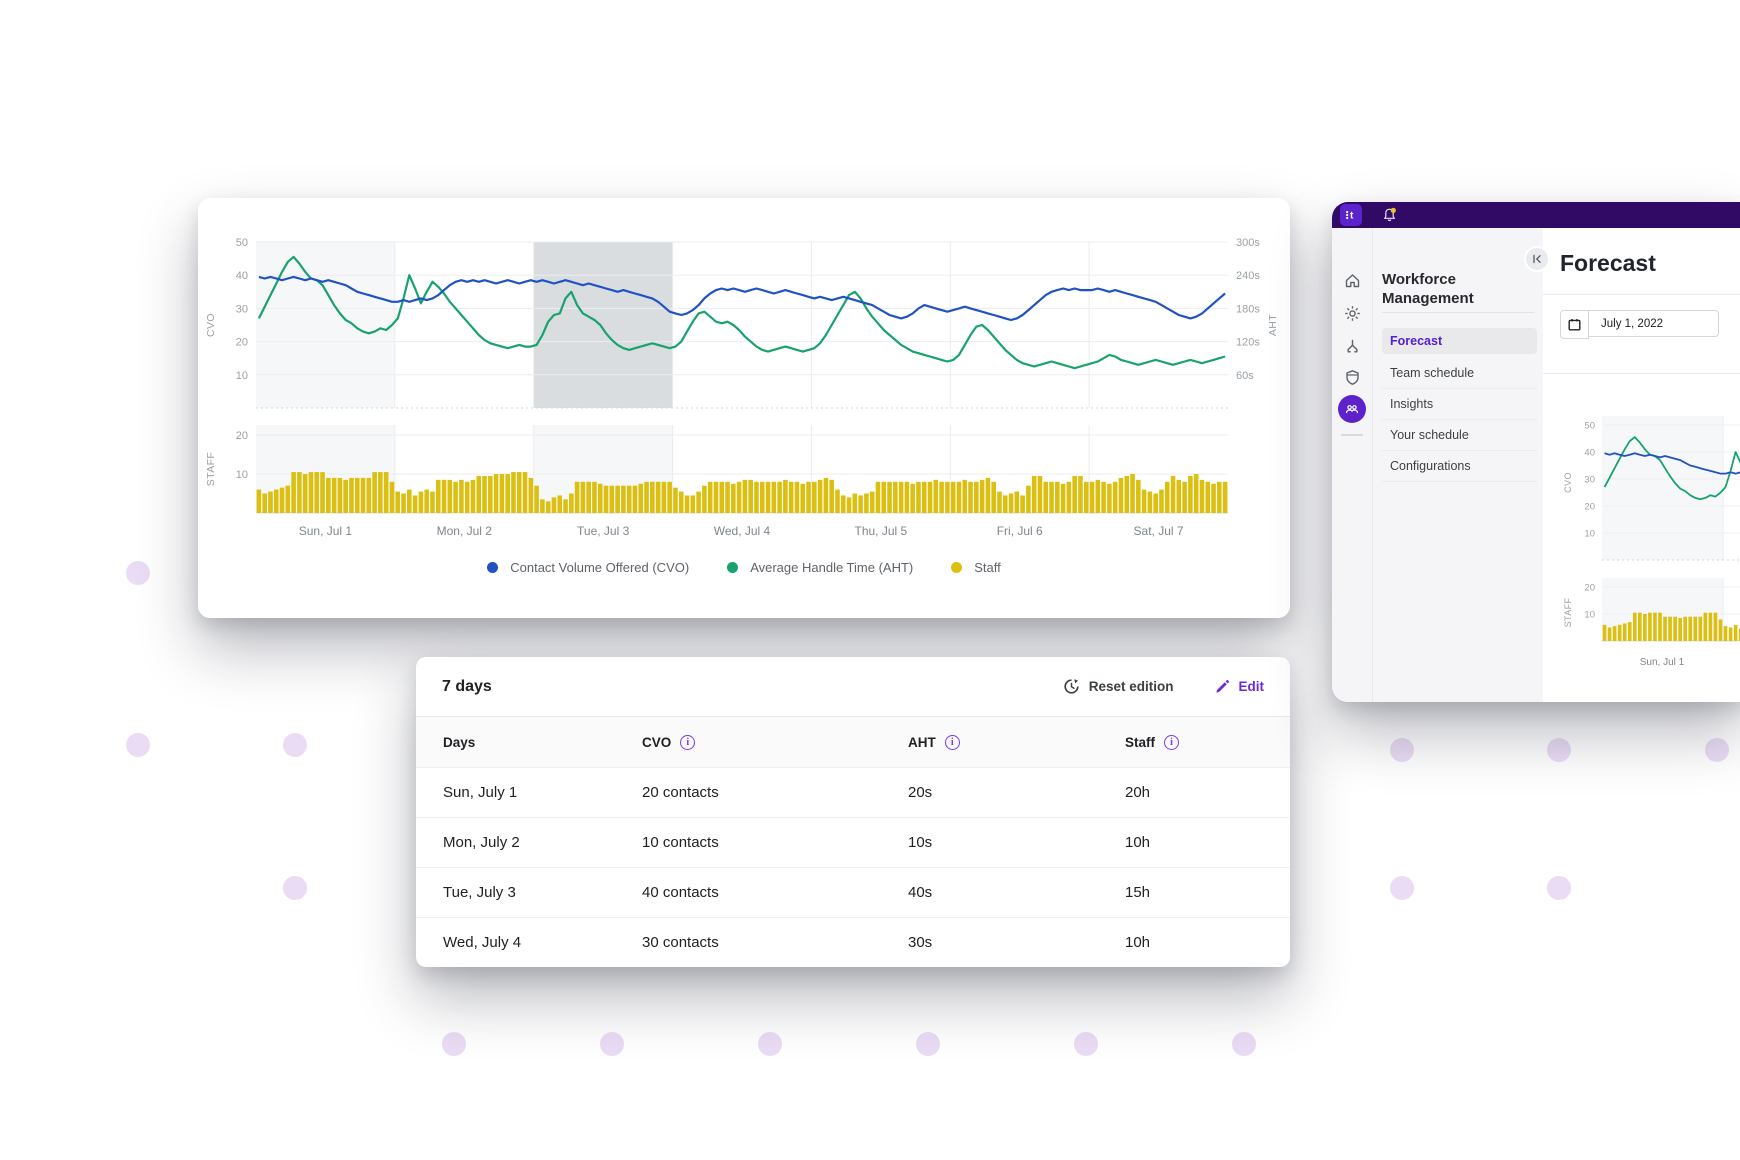 The width and height of the screenshot is (1740, 1160). I want to click on sidebar-item-workforce-active, so click(1352, 409).